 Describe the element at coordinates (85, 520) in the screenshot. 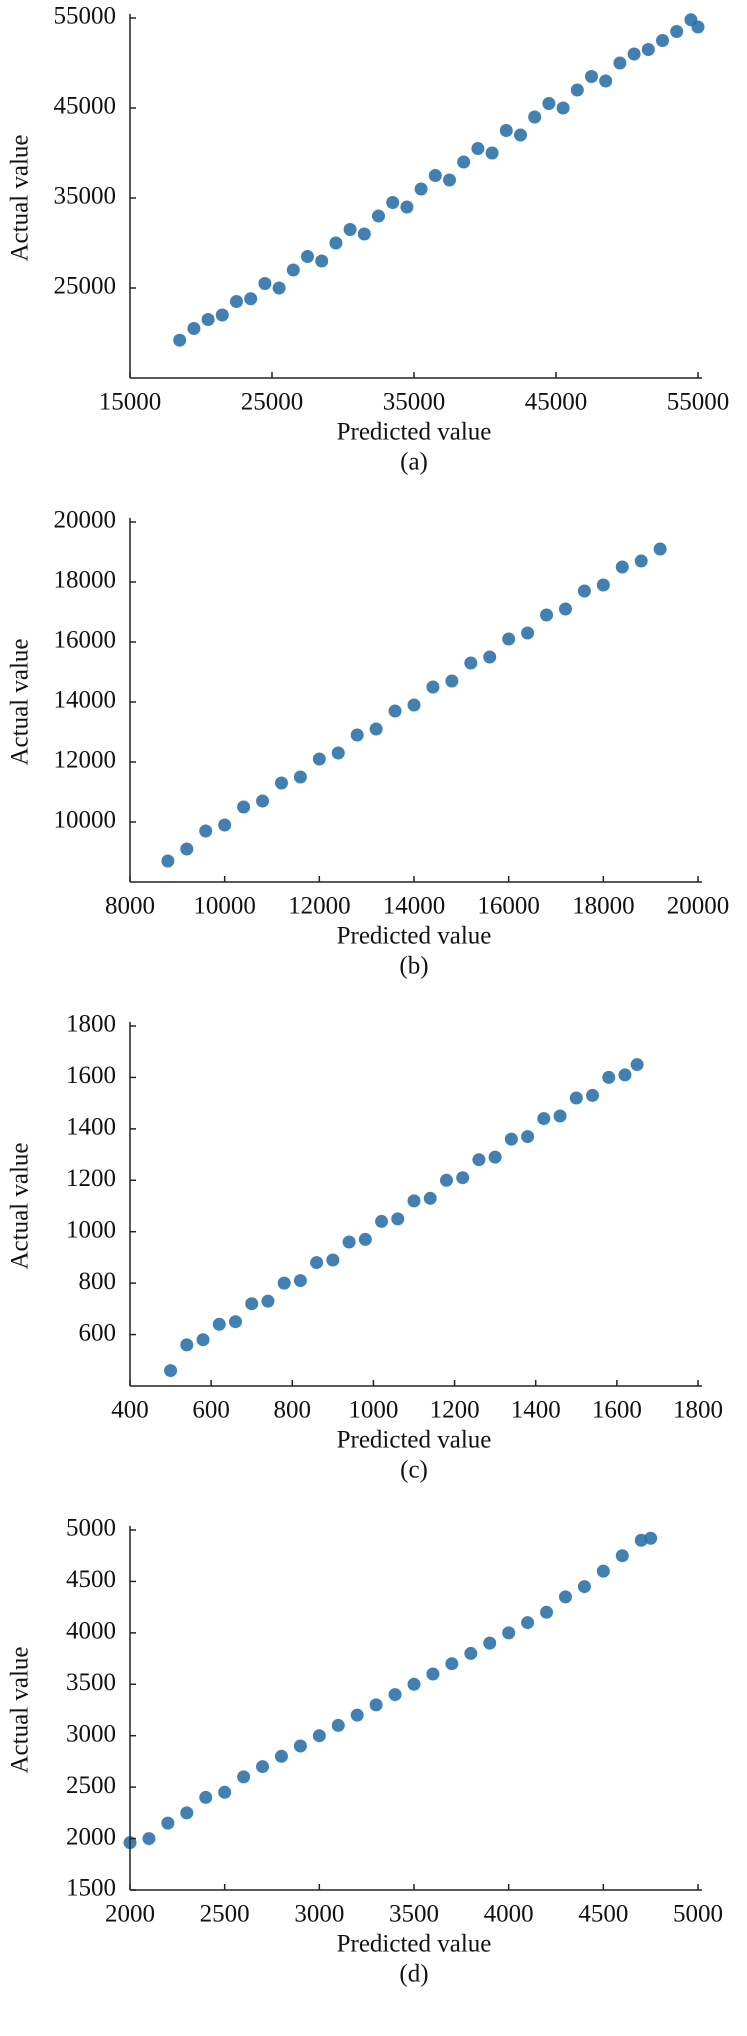

I see `y-tick-label: 20000` at that location.